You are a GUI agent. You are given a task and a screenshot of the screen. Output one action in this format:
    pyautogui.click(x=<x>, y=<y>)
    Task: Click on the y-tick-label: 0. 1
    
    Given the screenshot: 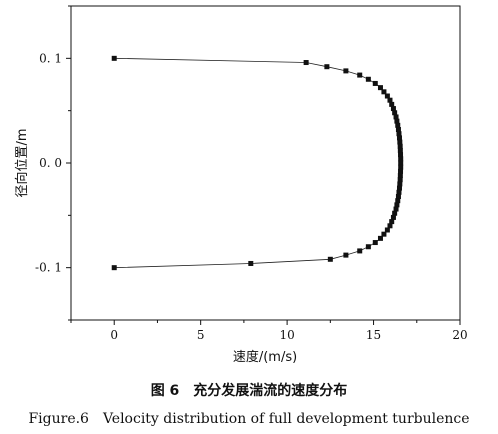 What is the action you would take?
    pyautogui.click(x=50, y=58)
    